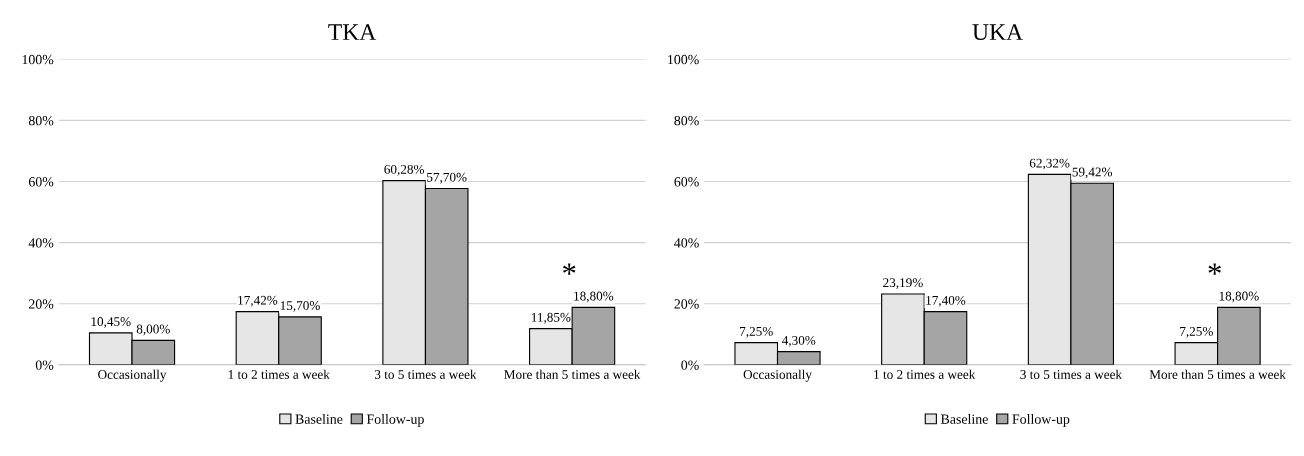 This screenshot has height=456, width=1304. What do you see at coordinates (300, 306) in the screenshot?
I see `data-label: 15,70%` at bounding box center [300, 306].